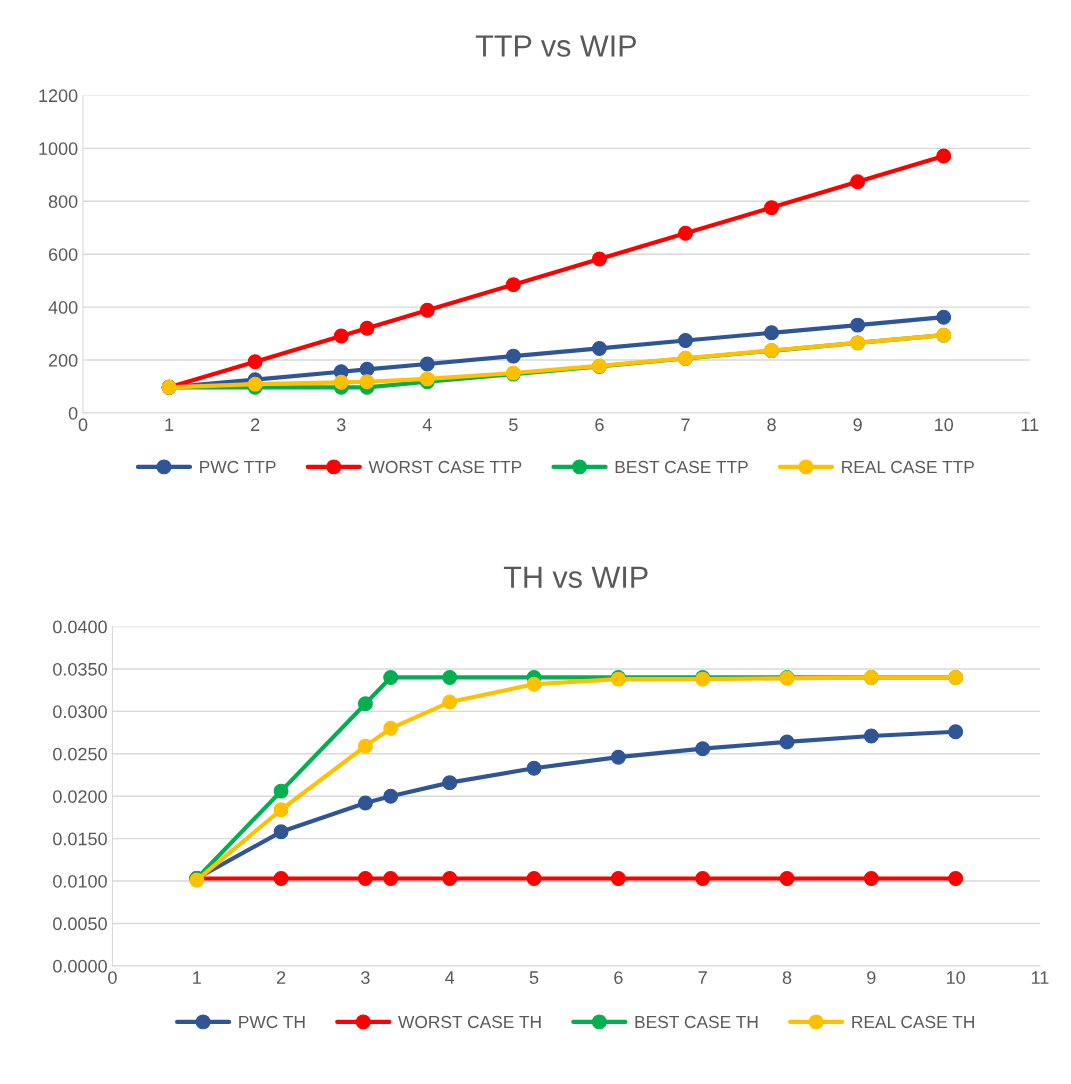 The image size is (1071, 1084). Describe the element at coordinates (80, 966) in the screenshot. I see `y-tick-label: 0.0000` at that location.